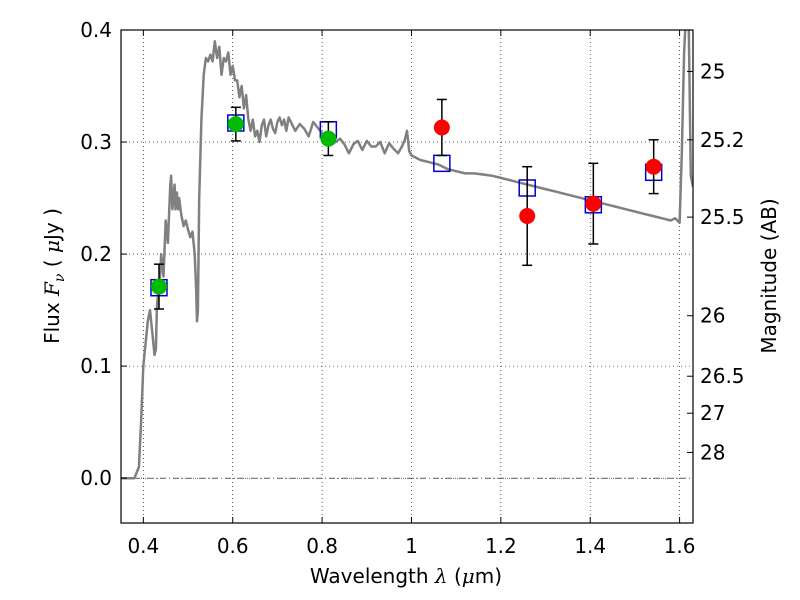 The width and height of the screenshot is (800, 600). I want to click on y-tick-label: 0.0, so click(96, 478).